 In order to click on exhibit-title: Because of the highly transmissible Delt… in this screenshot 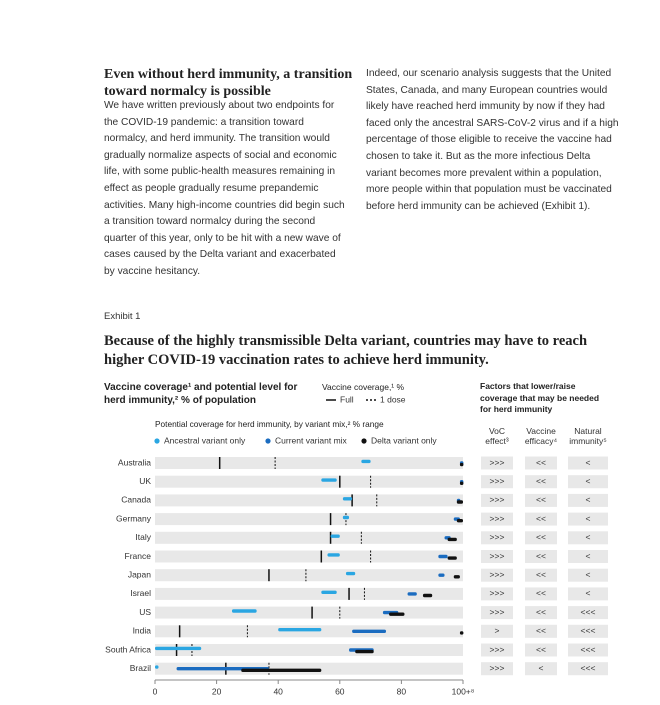, I will do `click(346, 350)`.